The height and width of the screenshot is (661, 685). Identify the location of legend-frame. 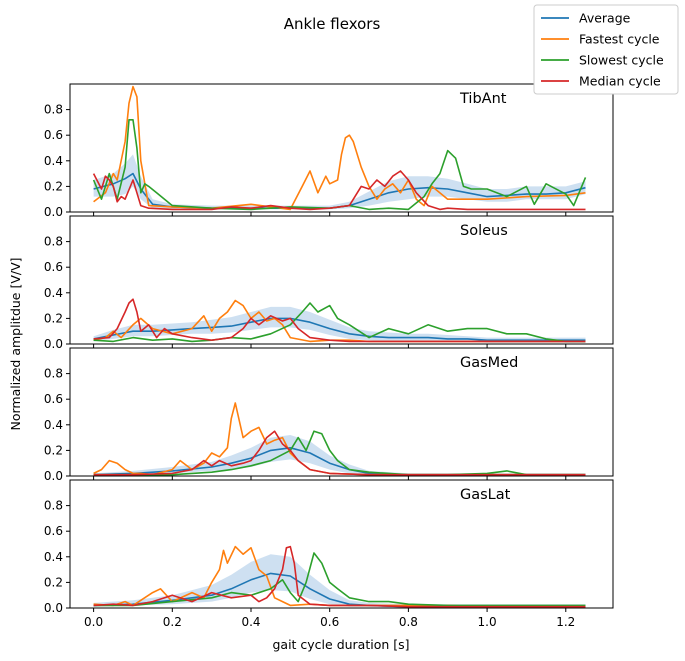
(606, 49).